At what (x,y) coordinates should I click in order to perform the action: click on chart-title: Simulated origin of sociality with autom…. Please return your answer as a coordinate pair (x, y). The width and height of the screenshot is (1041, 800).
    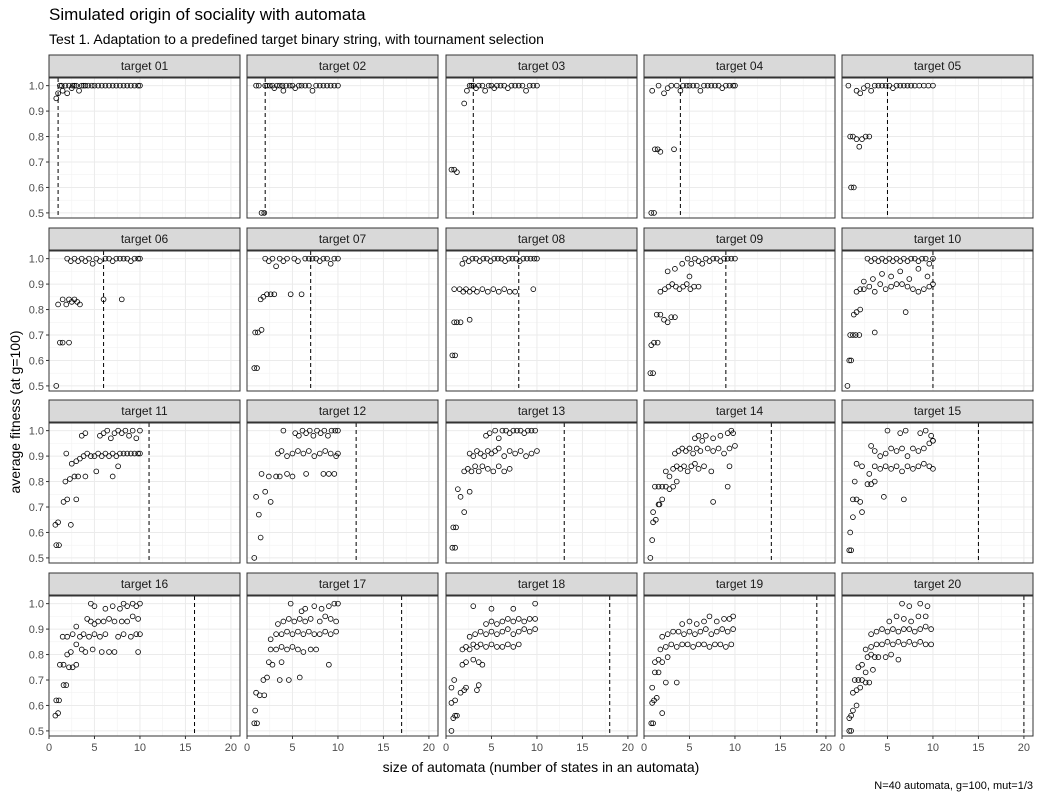
    Looking at the image, I should click on (207, 14).